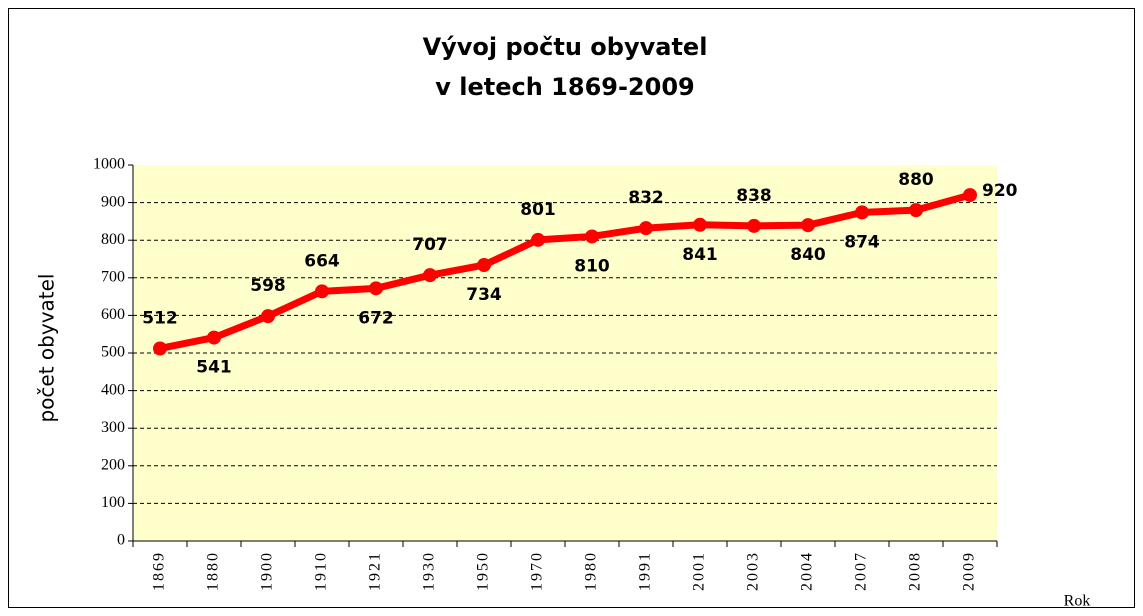 The height and width of the screenshot is (616, 1143). I want to click on data-label: 707, so click(430, 245).